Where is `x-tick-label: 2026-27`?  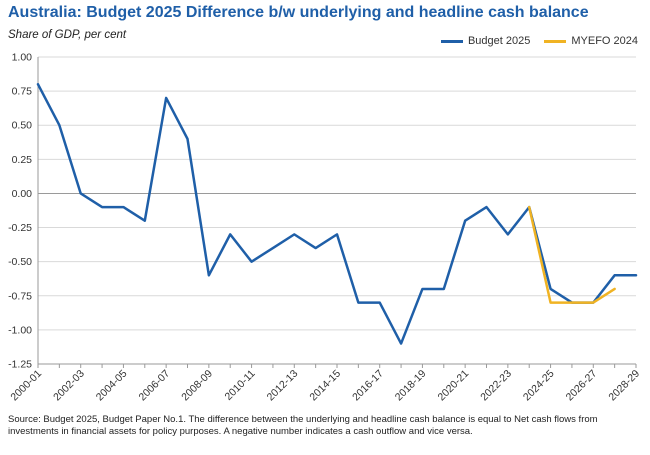 x-tick-label: 2026-27 is located at coordinates (582, 386).